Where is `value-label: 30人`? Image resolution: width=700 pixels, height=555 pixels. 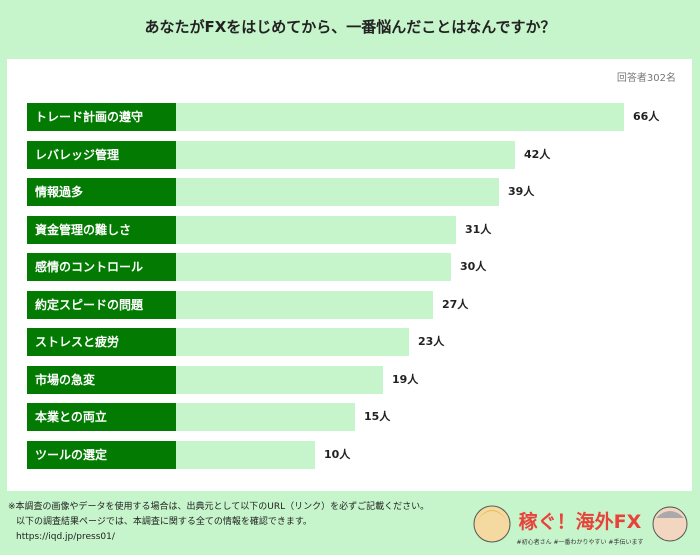 value-label: 30人 is located at coordinates (473, 266).